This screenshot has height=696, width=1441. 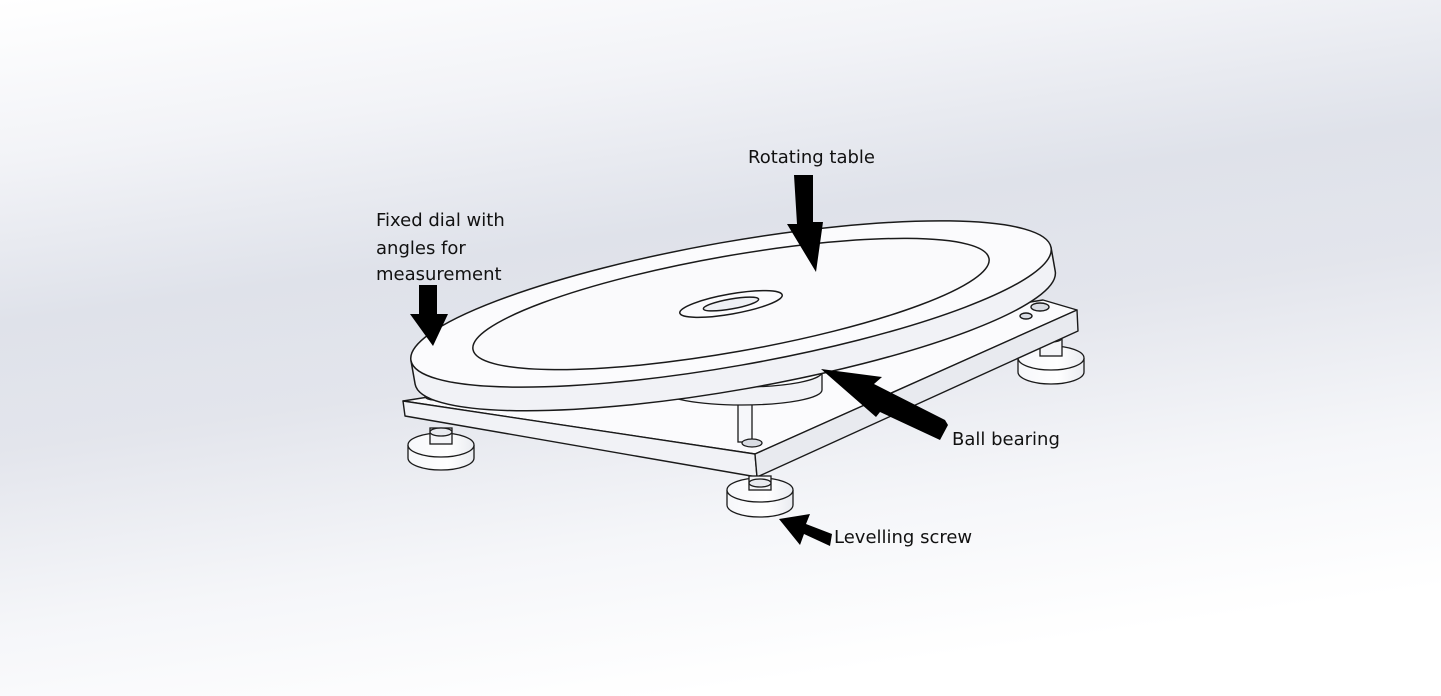 I want to click on label-fixed-dial-line-2: angles for, so click(x=421, y=248).